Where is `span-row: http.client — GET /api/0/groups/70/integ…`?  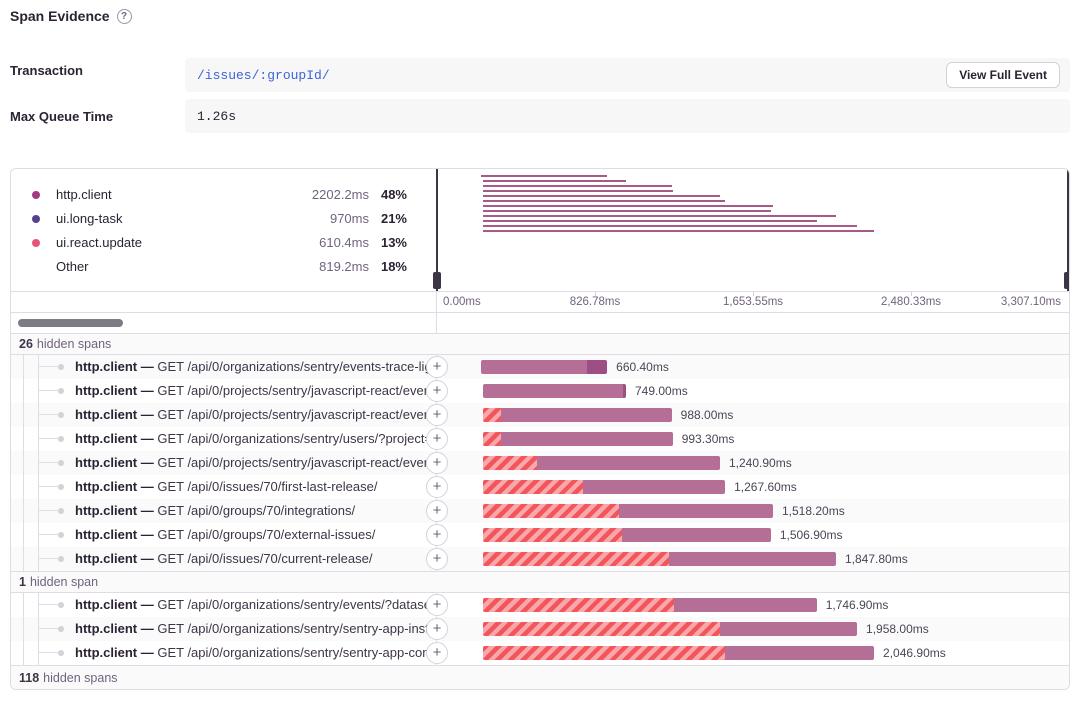
span-row: http.client — GET /api/0/groups/70/integ… is located at coordinates (540, 511).